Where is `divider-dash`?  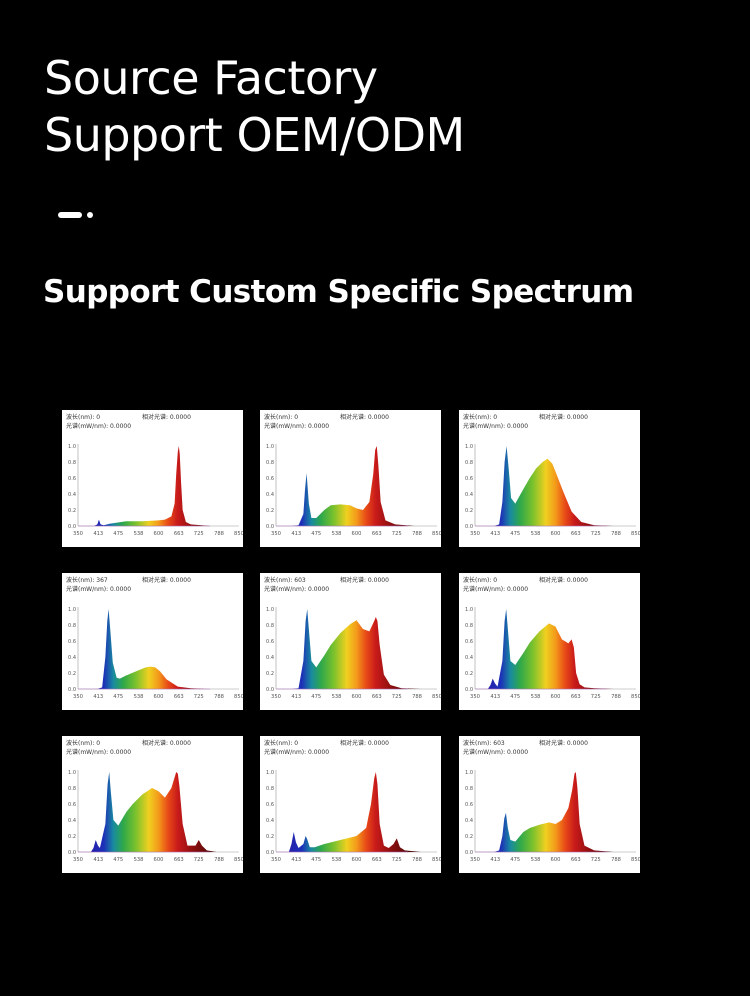 divider-dash is located at coordinates (70, 215).